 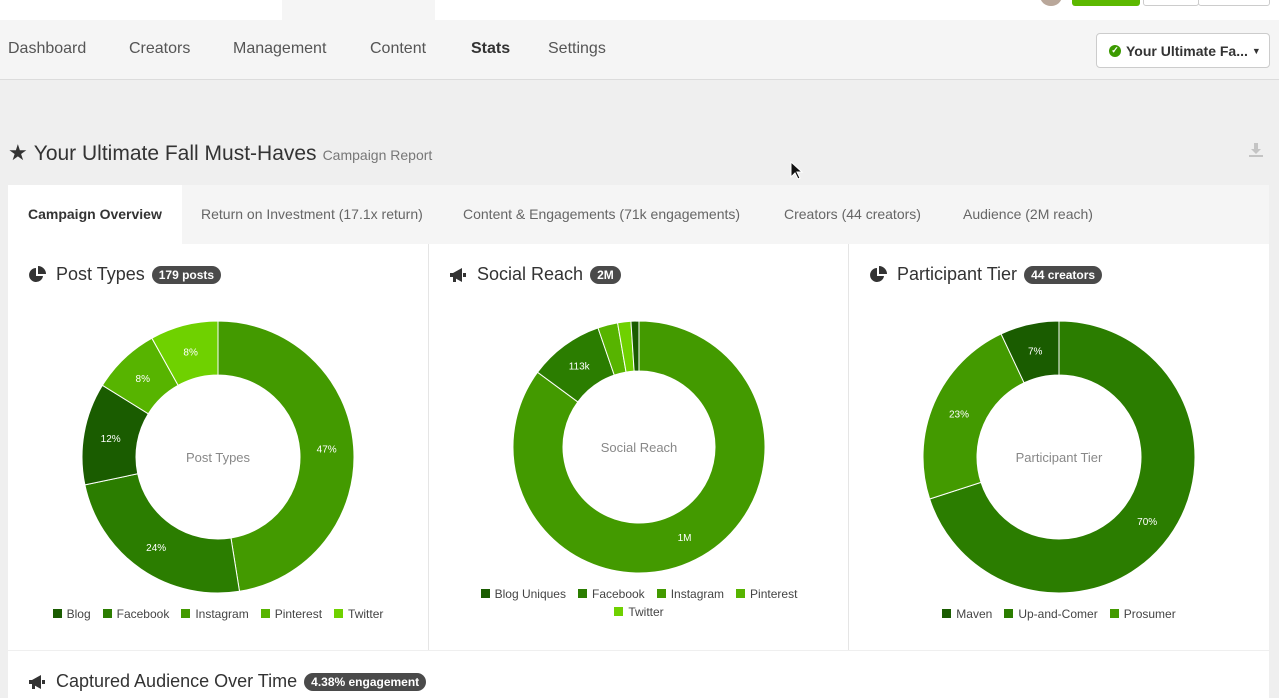 I want to click on pie-slice-twitter, so click(x=185, y=353).